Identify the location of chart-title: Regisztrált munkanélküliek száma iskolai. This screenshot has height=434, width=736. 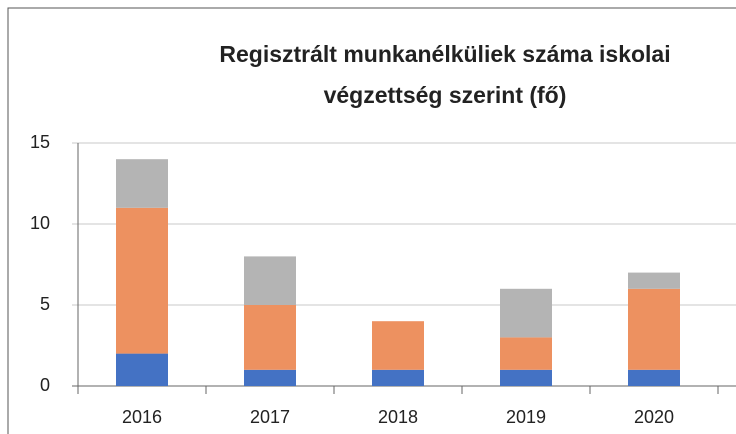
(444, 54).